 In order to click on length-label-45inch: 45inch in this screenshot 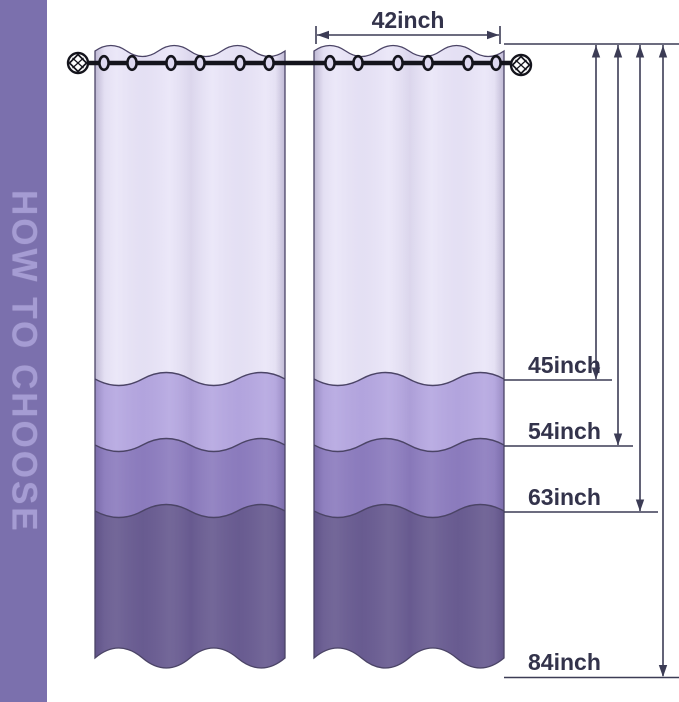, I will do `click(564, 365)`.